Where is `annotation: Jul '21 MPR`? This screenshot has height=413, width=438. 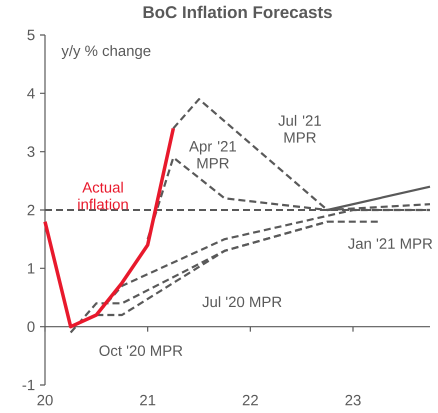 annotation: Jul '21 MPR is located at coordinates (299, 128).